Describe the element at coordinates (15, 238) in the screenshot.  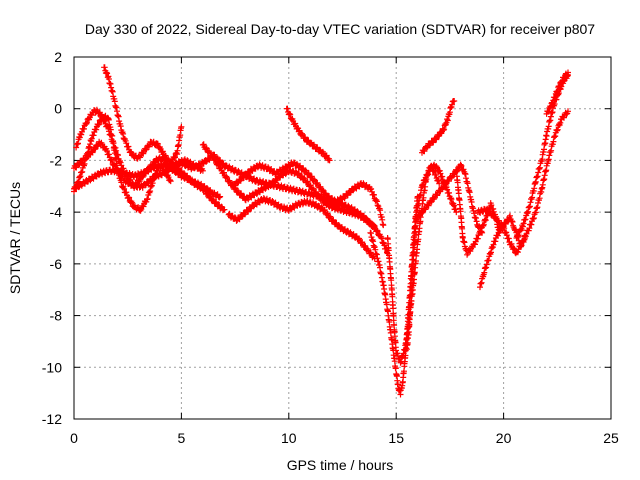
I see `y-axis-label: SDTVAR / TECUs` at that location.